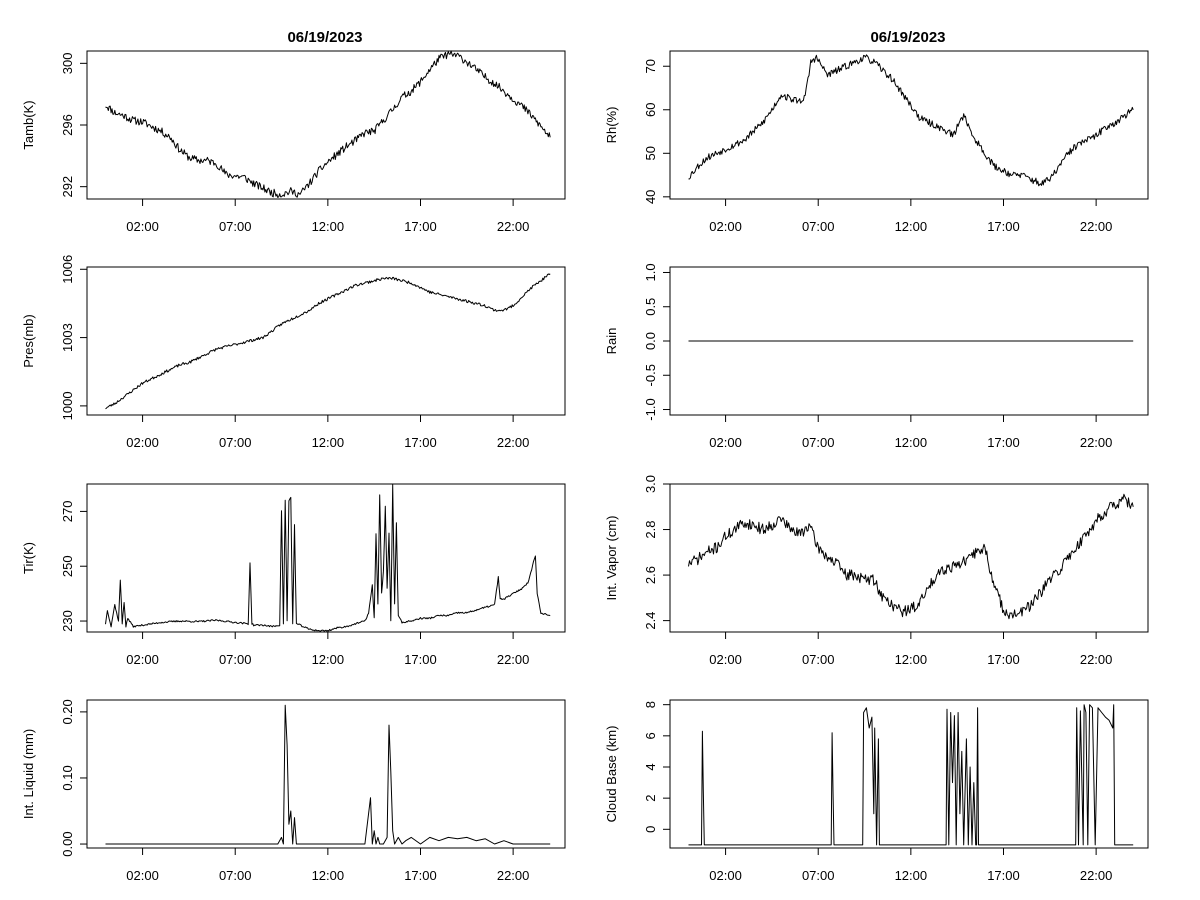  Describe the element at coordinates (67, 63) in the screenshot. I see `y-tick-label: 300` at that location.